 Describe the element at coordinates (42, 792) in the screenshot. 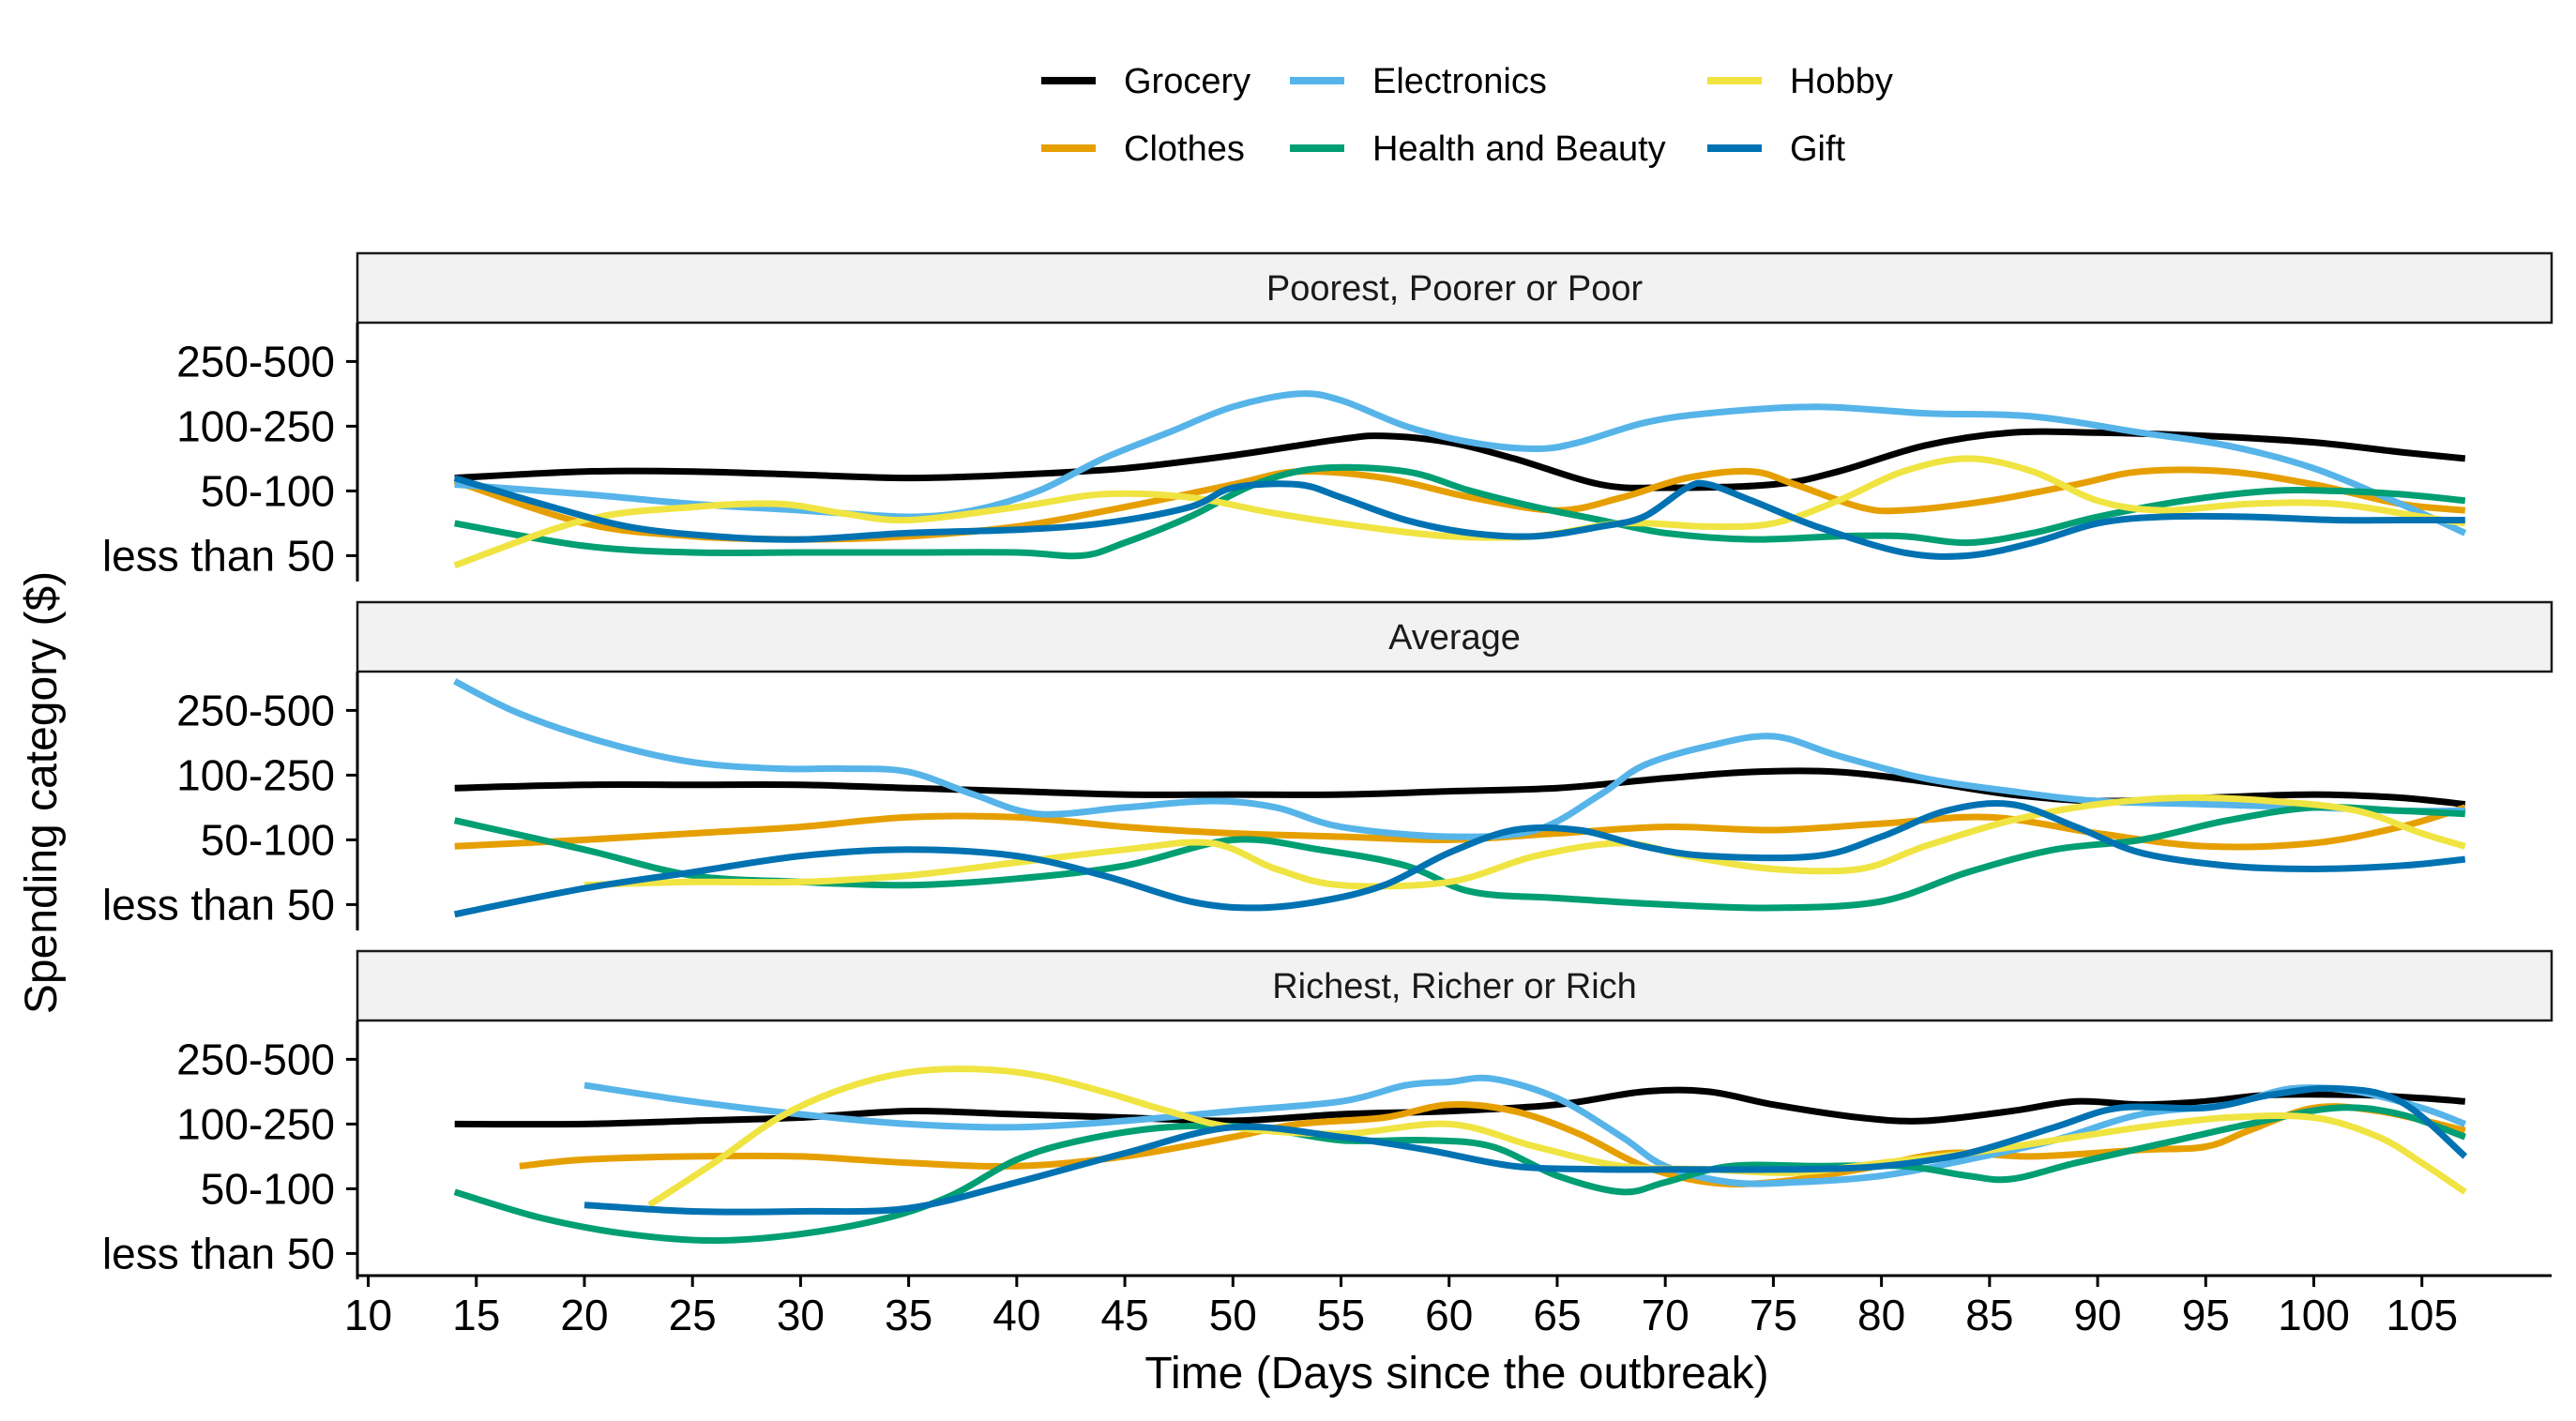

I see `y-axis-title: Spending category ($)` at that location.